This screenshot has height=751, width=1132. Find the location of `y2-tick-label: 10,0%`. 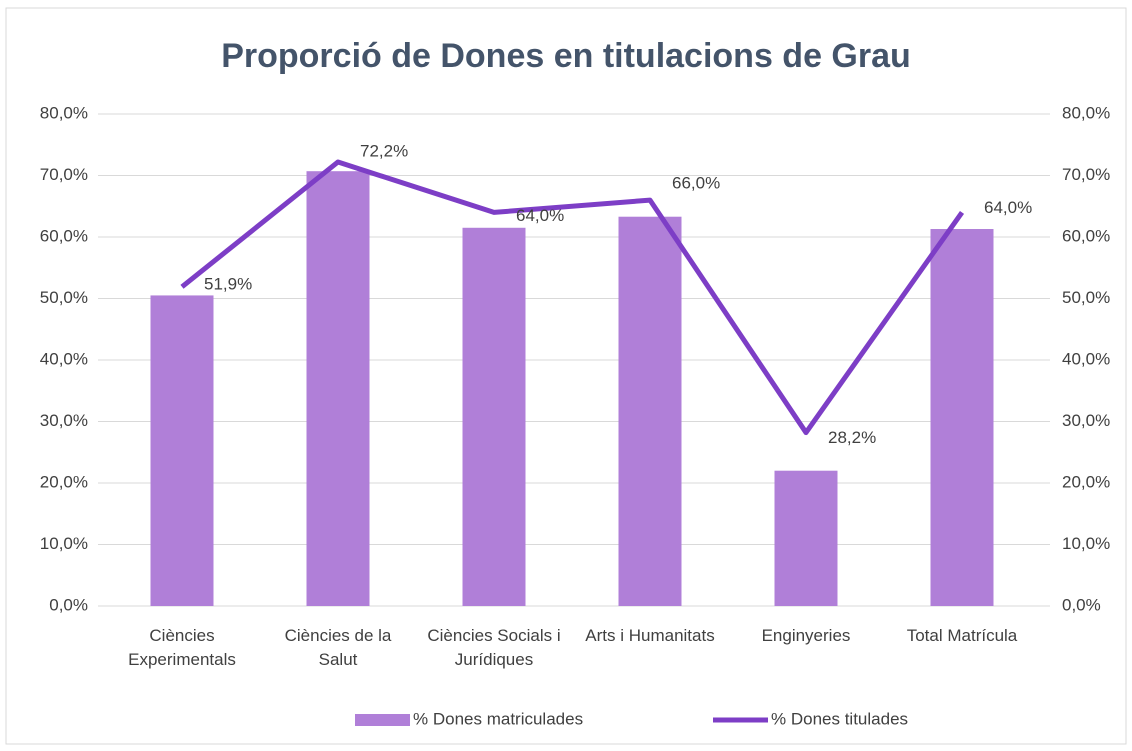

y2-tick-label: 10,0% is located at coordinates (1086, 543).